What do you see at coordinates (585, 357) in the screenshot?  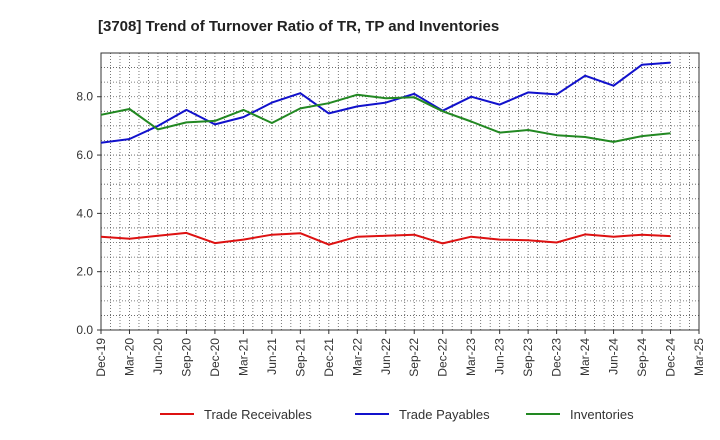 I see `x-tick-label: Mar-24` at bounding box center [585, 357].